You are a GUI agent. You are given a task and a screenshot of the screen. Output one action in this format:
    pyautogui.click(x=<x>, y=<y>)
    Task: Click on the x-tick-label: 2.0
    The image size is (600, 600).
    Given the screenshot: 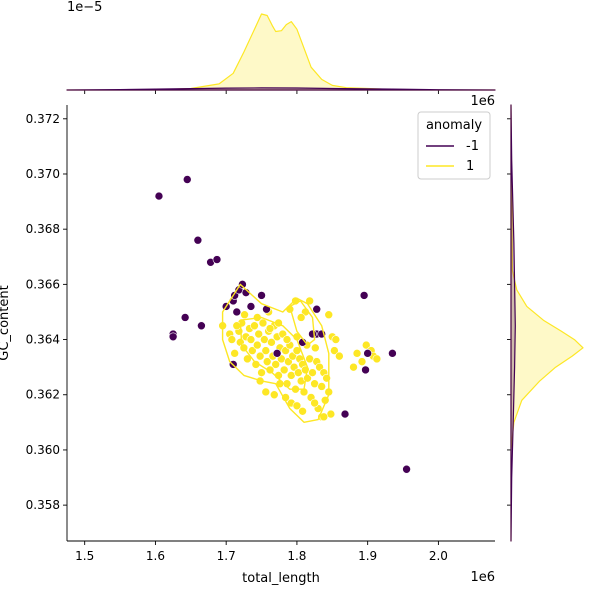 What is the action you would take?
    pyautogui.click(x=438, y=556)
    